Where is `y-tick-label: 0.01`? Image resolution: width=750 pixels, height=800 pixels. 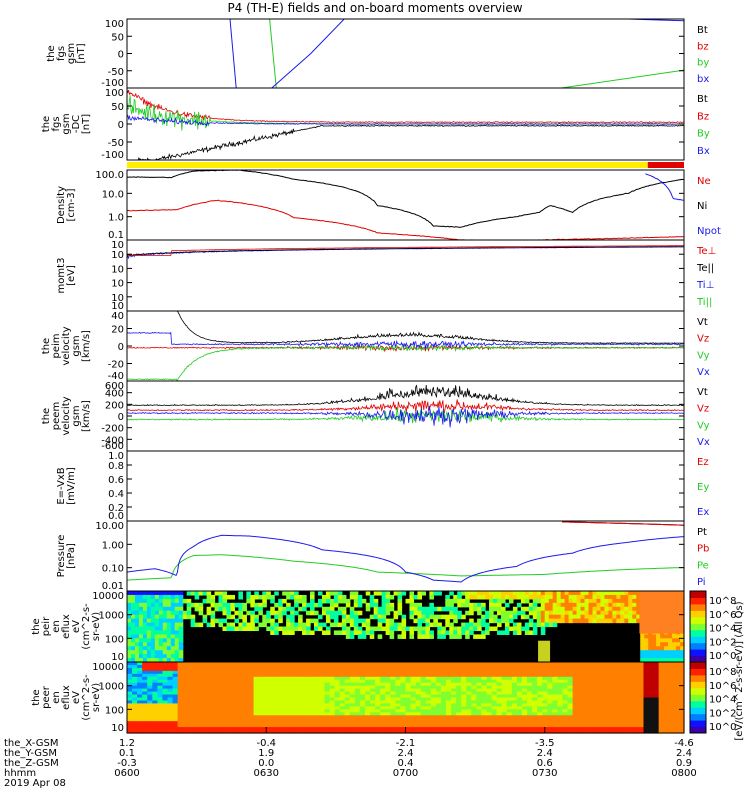 y-tick-label: 0.01 is located at coordinates (113, 586).